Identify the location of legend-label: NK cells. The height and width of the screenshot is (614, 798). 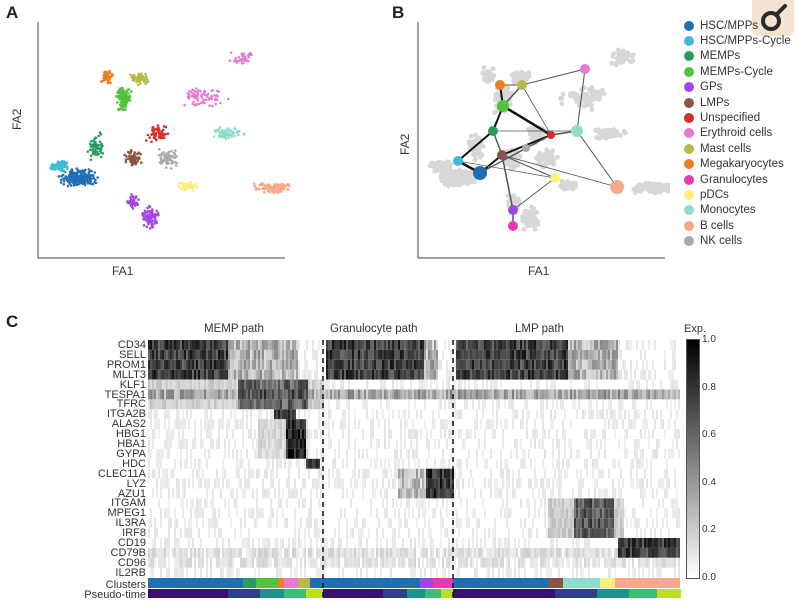
(721, 241).